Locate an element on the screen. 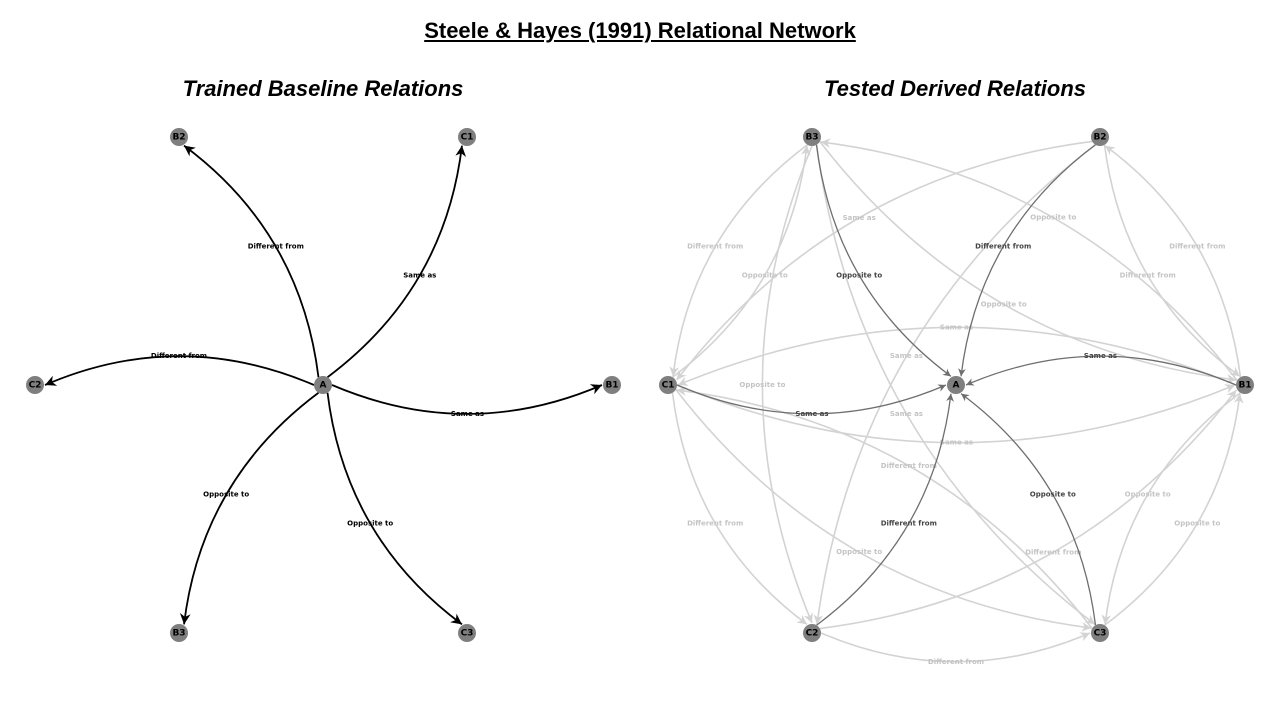 The image size is (1280, 720). left-node-c3-circle is located at coordinates (467, 633).